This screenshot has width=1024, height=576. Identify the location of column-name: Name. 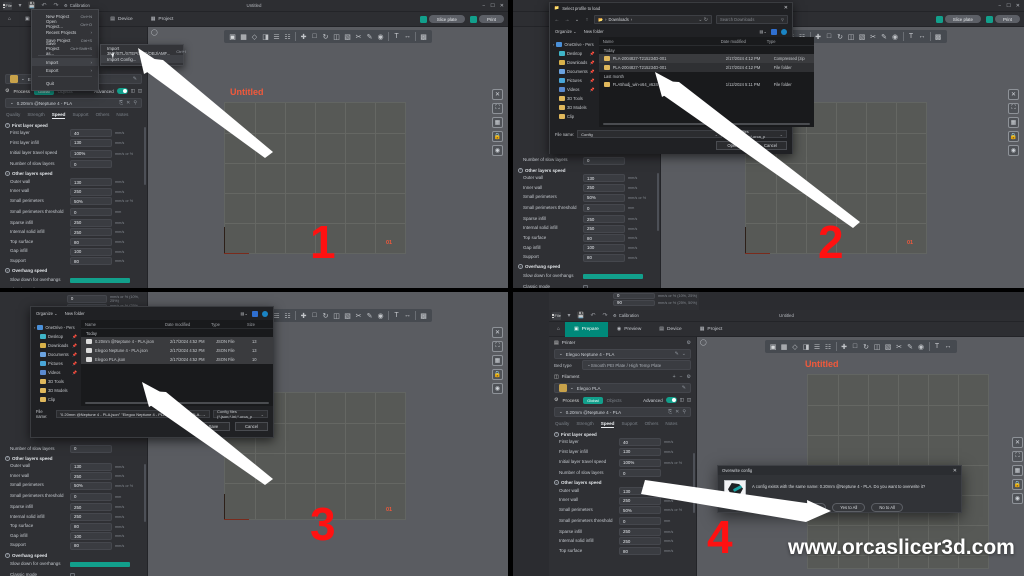
(90, 324).